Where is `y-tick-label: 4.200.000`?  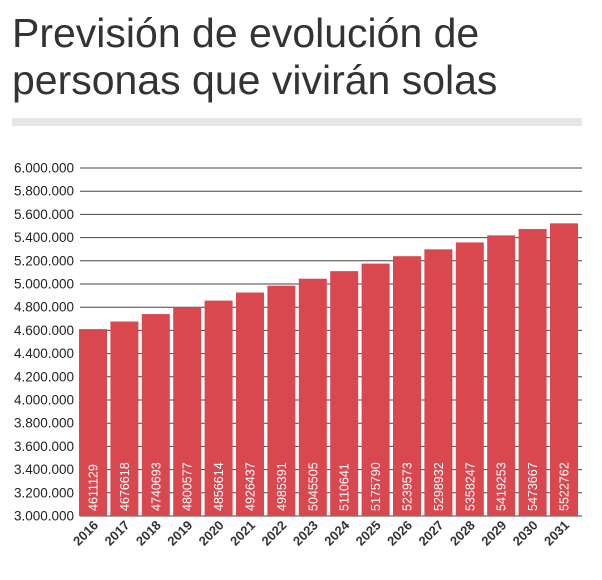
y-tick-label: 4.200.000 is located at coordinates (44, 376).